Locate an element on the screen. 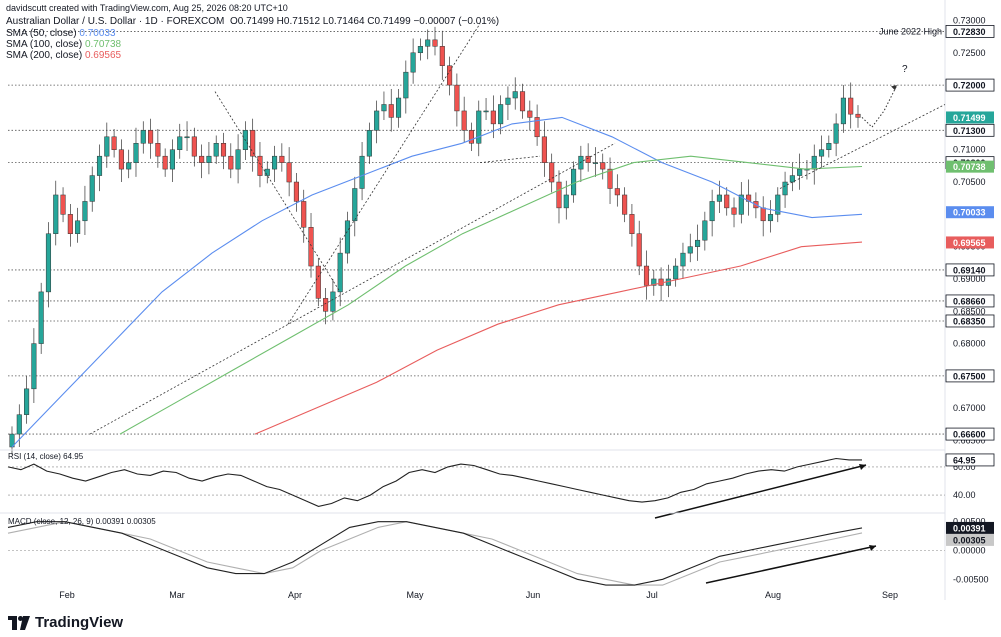 This screenshot has width=1001, height=637. trendline-aug is located at coordinates (862, 146).